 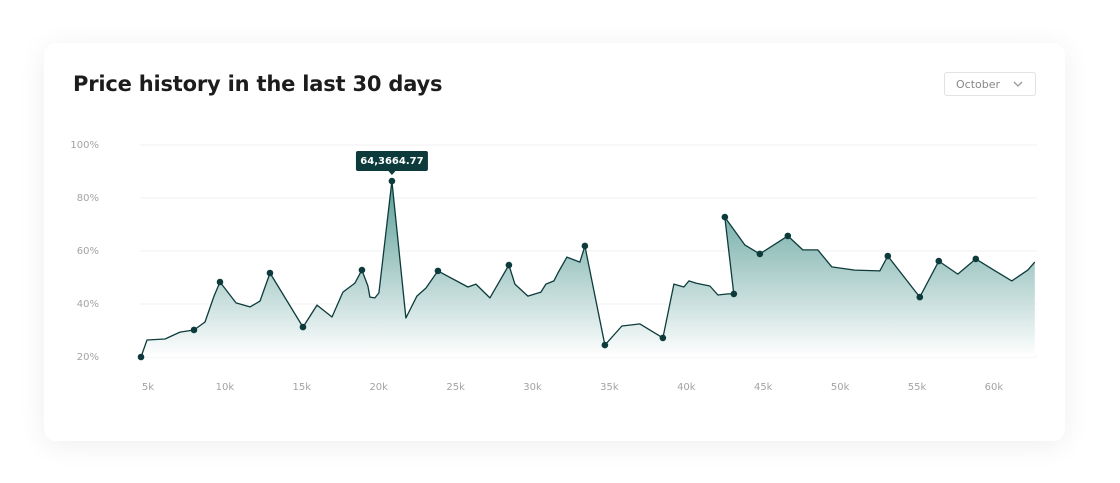 What do you see at coordinates (88, 304) in the screenshot?
I see `y-tick-label: 40%` at bounding box center [88, 304].